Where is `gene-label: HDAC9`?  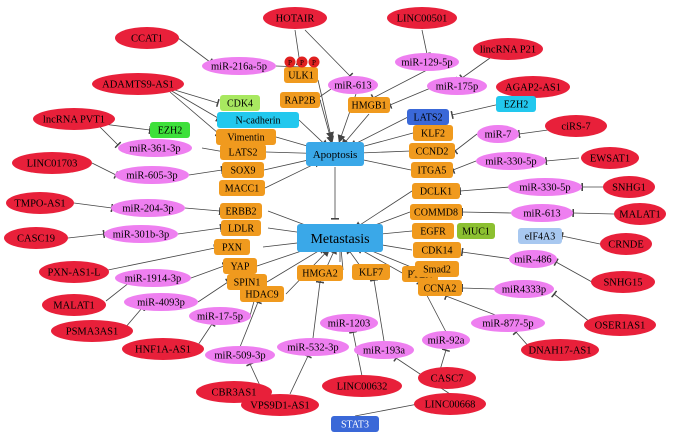
gene-label: HDAC9 is located at coordinates (261, 295).